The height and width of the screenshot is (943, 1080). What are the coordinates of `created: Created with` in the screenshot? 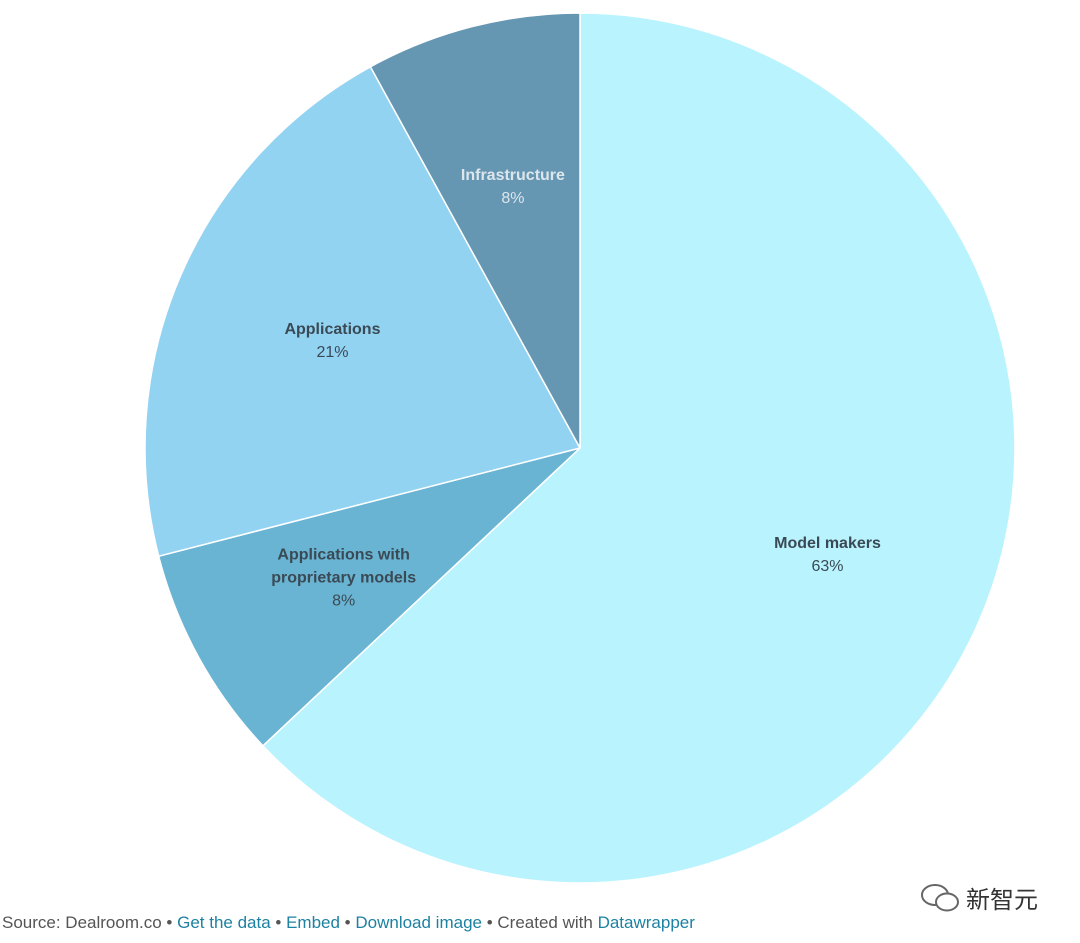 It's located at (545, 922).